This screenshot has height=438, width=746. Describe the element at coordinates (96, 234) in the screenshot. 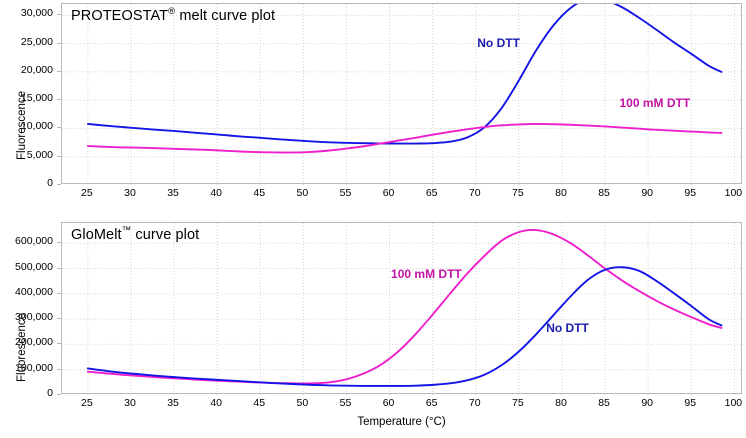

I see `chart-title-bottom-main: GloMelt` at that location.